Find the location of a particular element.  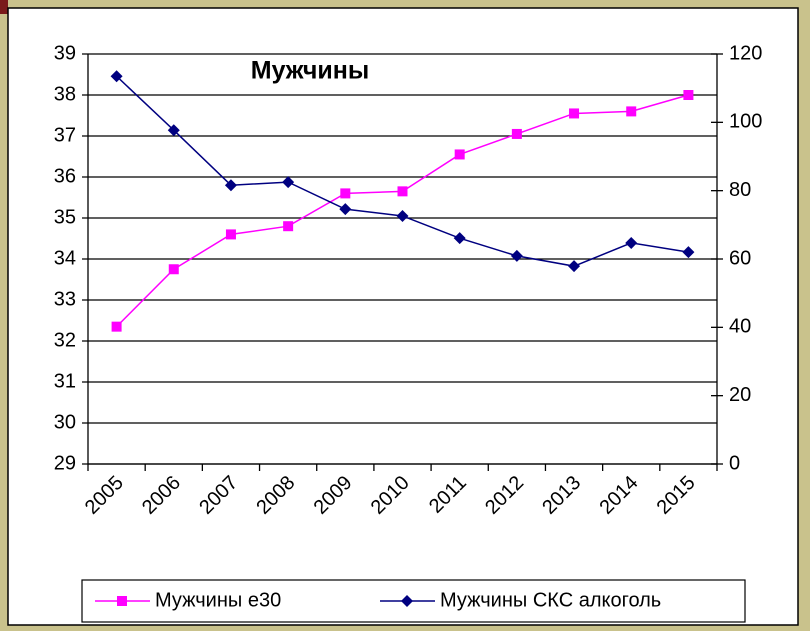

y2-tick-label: 100 is located at coordinates (745, 122).